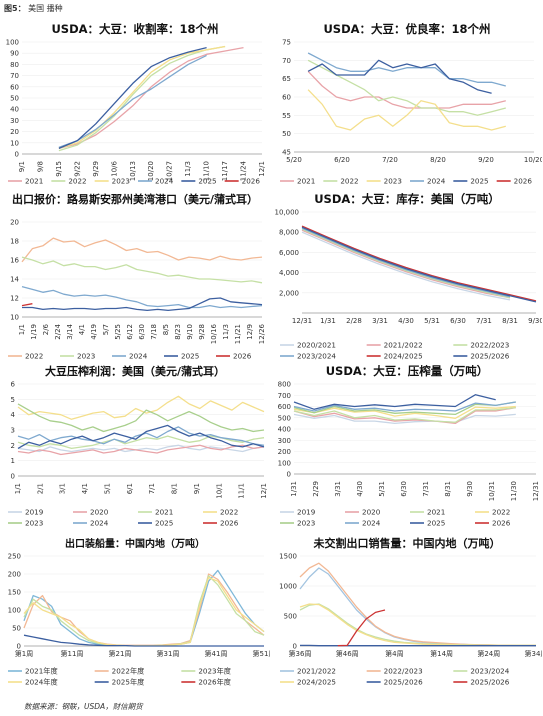 Image resolution: width=543 pixels, height=716 pixels. What do you see at coordinates (493, 523) in the screenshot?
I see `legend-item: 2026` at bounding box center [493, 523].